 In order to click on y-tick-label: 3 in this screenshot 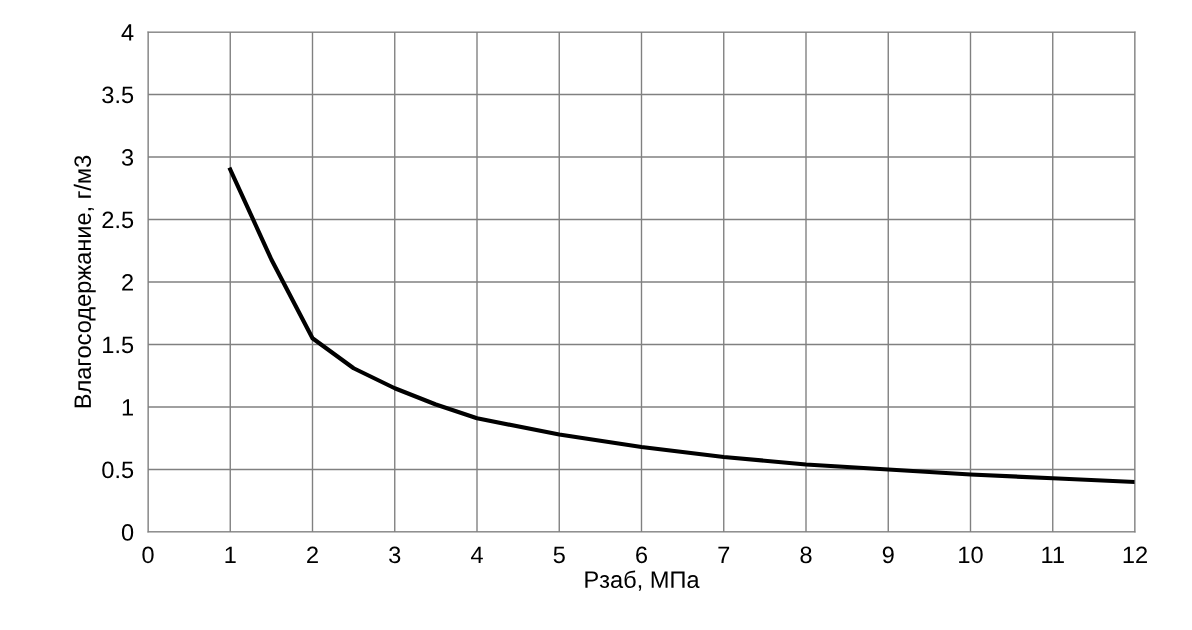, I will do `click(127, 157)`.